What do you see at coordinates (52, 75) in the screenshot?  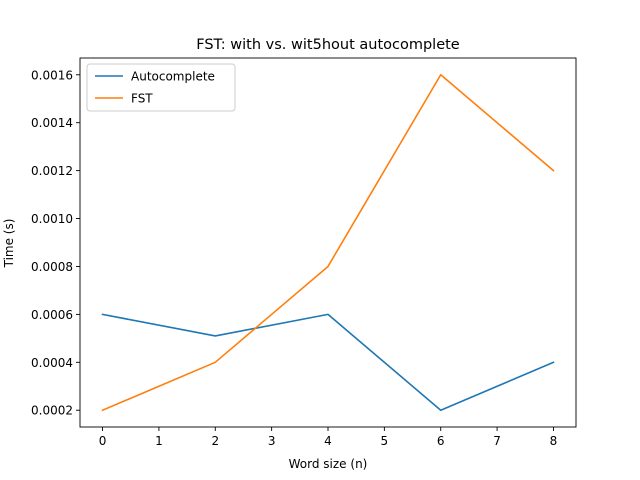 I see `y-tick-label: 0.0016` at bounding box center [52, 75].